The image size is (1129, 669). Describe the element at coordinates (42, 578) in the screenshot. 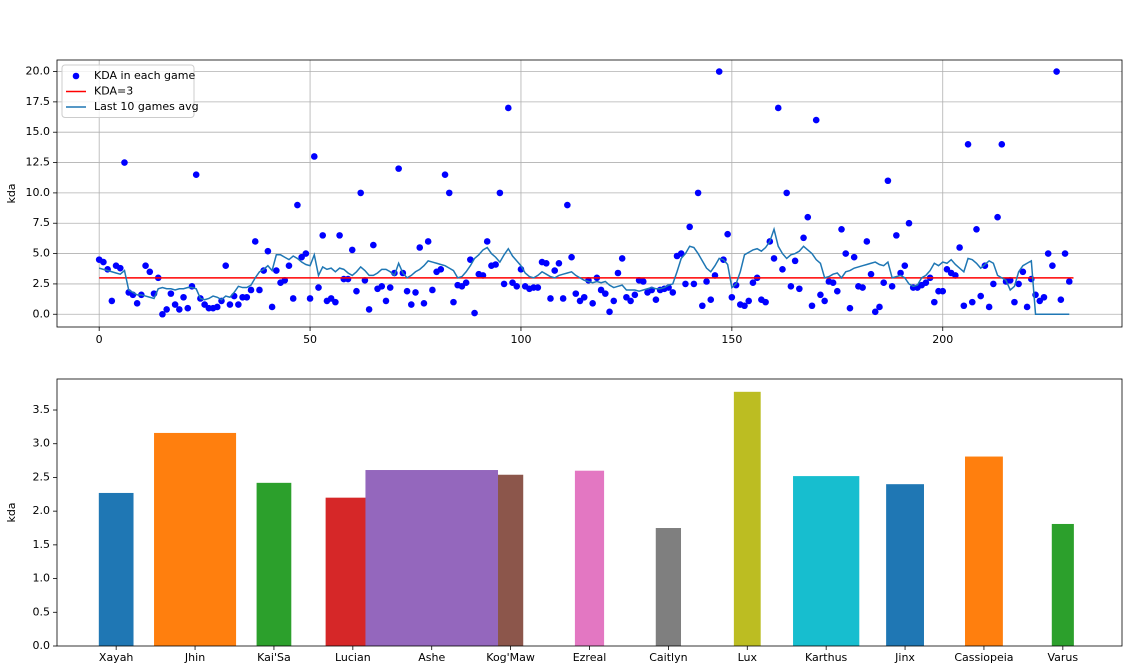

I see `y-tick-label: 1.0` at that location.